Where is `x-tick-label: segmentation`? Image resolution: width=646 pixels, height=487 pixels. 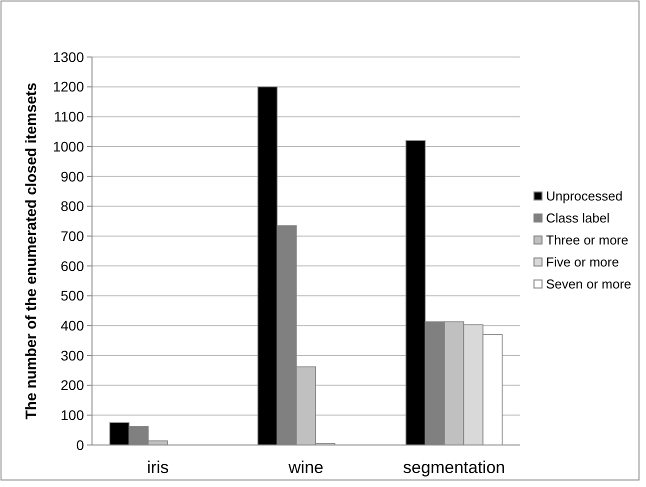 x-tick-label: segmentation is located at coordinates (454, 467).